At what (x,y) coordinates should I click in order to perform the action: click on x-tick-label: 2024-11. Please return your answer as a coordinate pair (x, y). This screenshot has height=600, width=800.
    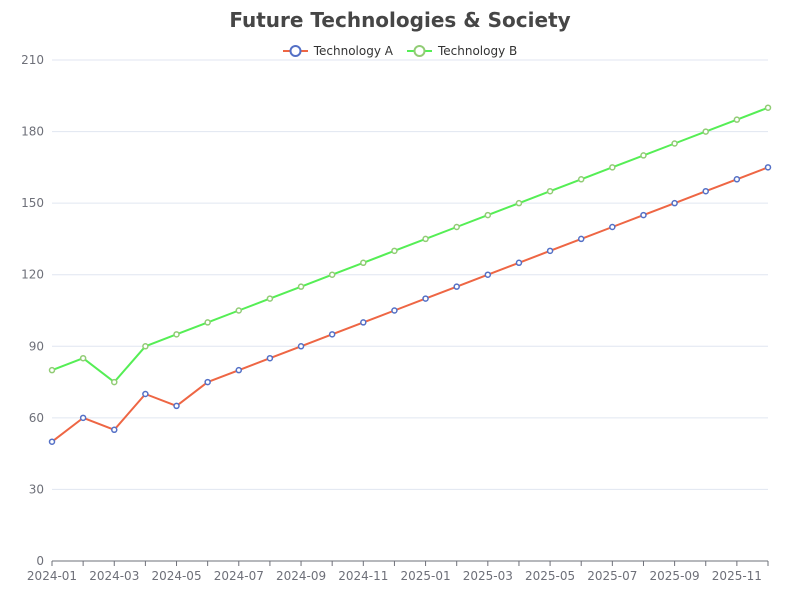
    Looking at the image, I should click on (363, 576).